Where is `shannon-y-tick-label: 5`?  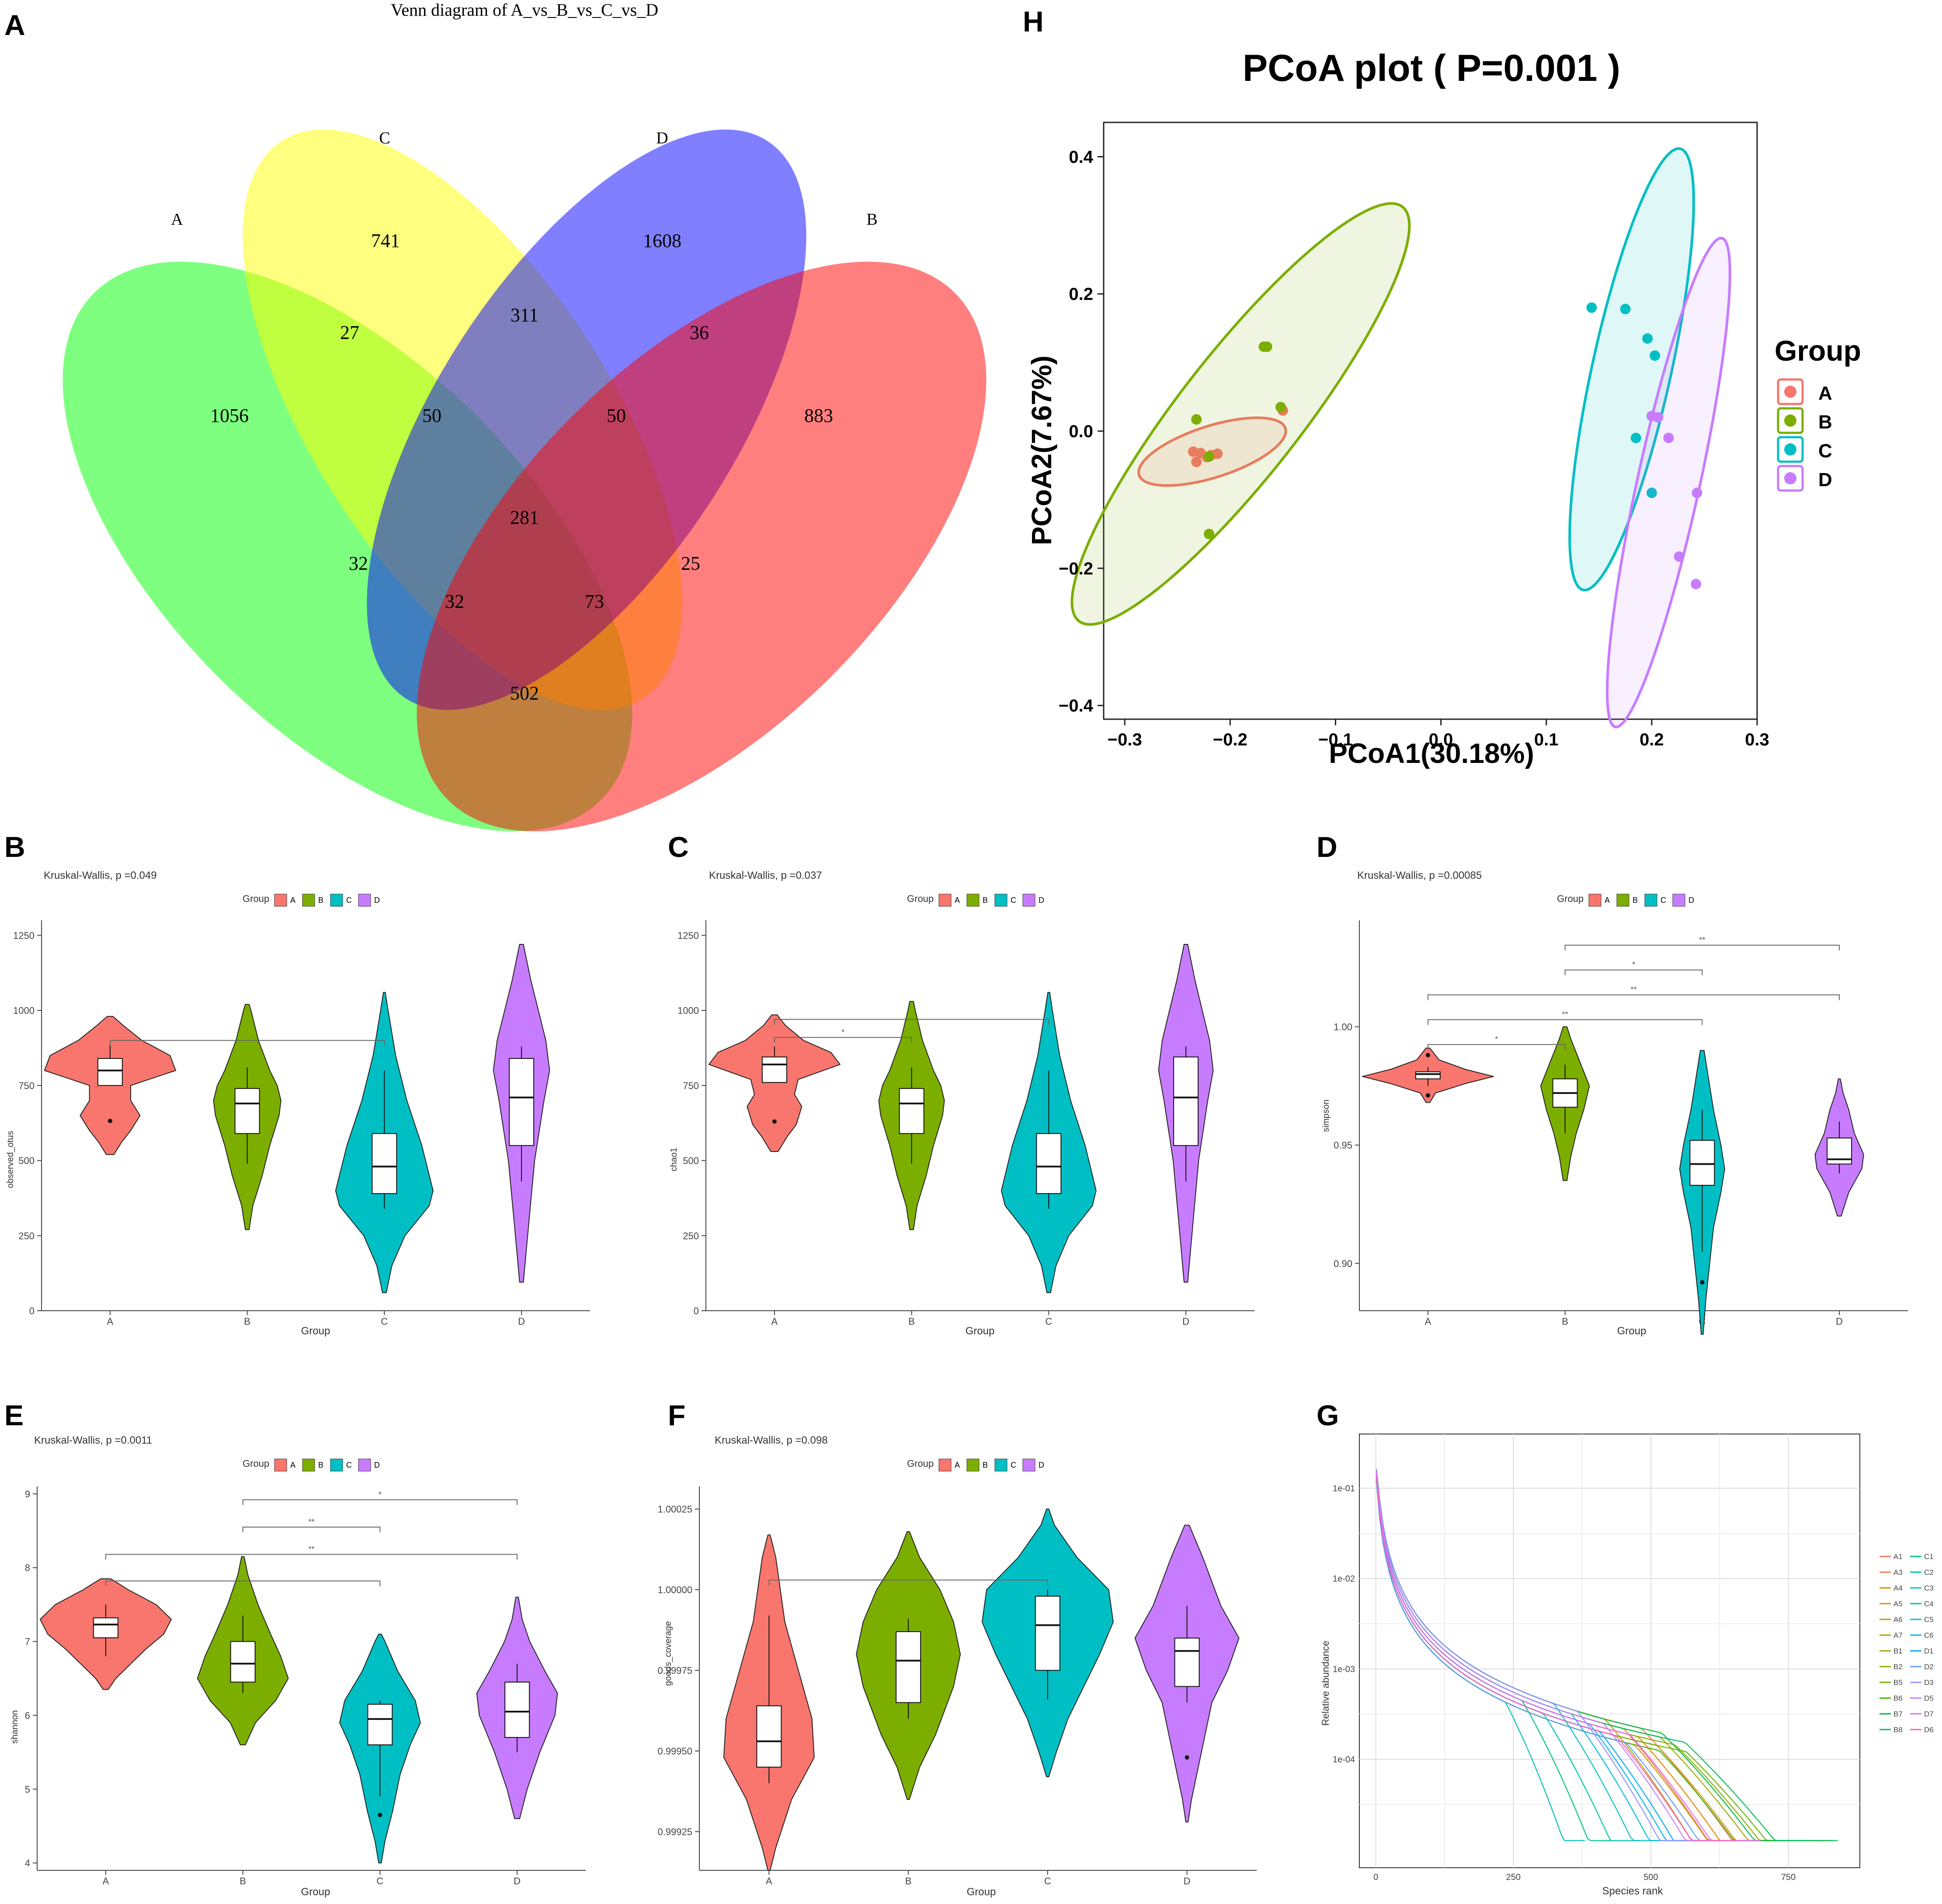
shannon-y-tick-label: 5 is located at coordinates (27, 1789).